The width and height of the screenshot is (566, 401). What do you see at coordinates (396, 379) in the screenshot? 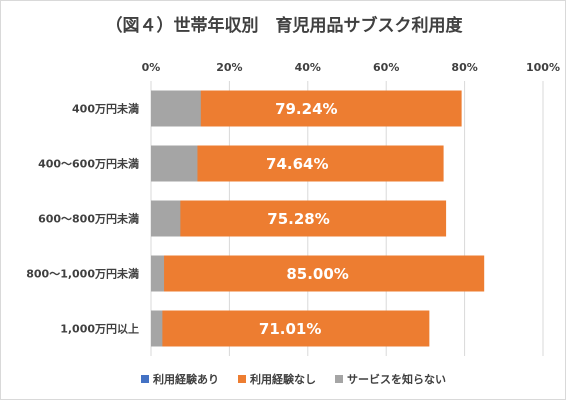
I see `legend-label: サービスを知らない` at bounding box center [396, 379].